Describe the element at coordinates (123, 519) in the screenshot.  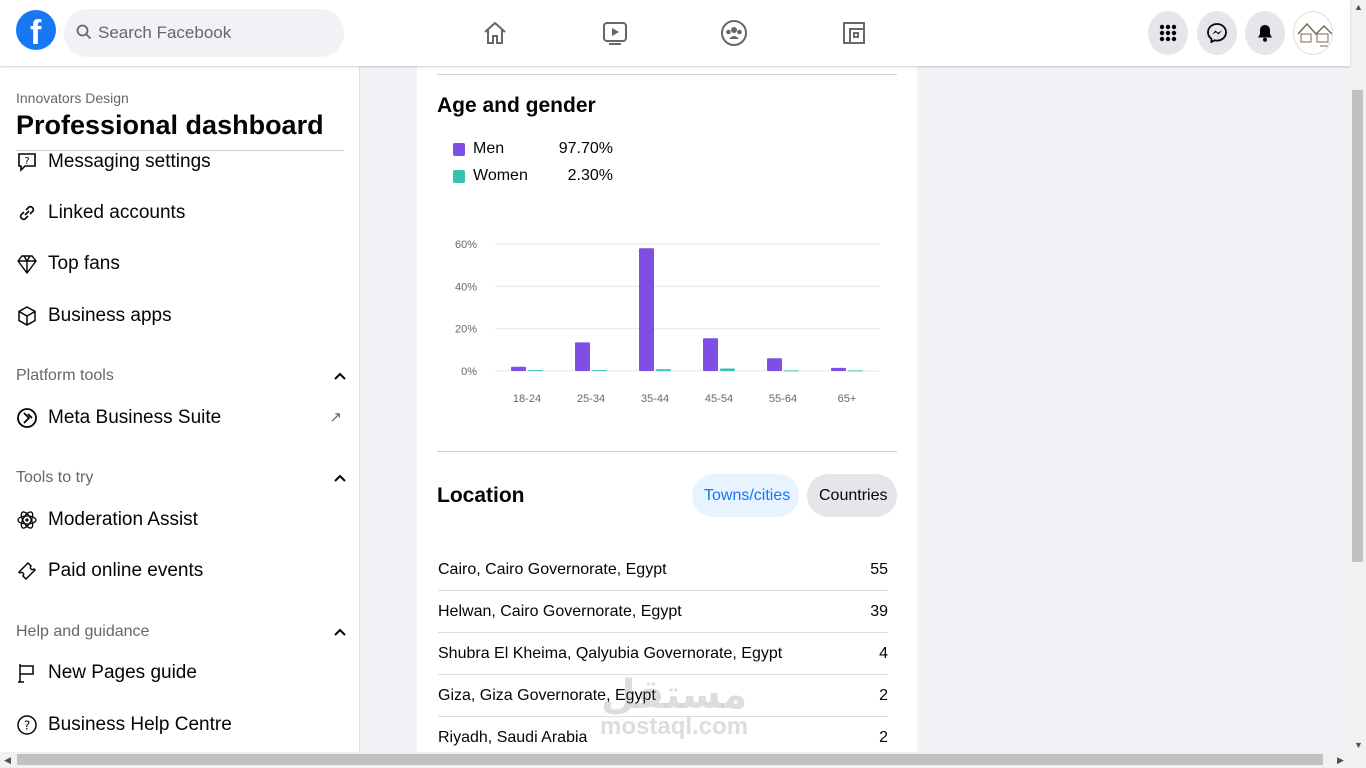
I see `sidebar-item-label: Moderation Assist` at that location.